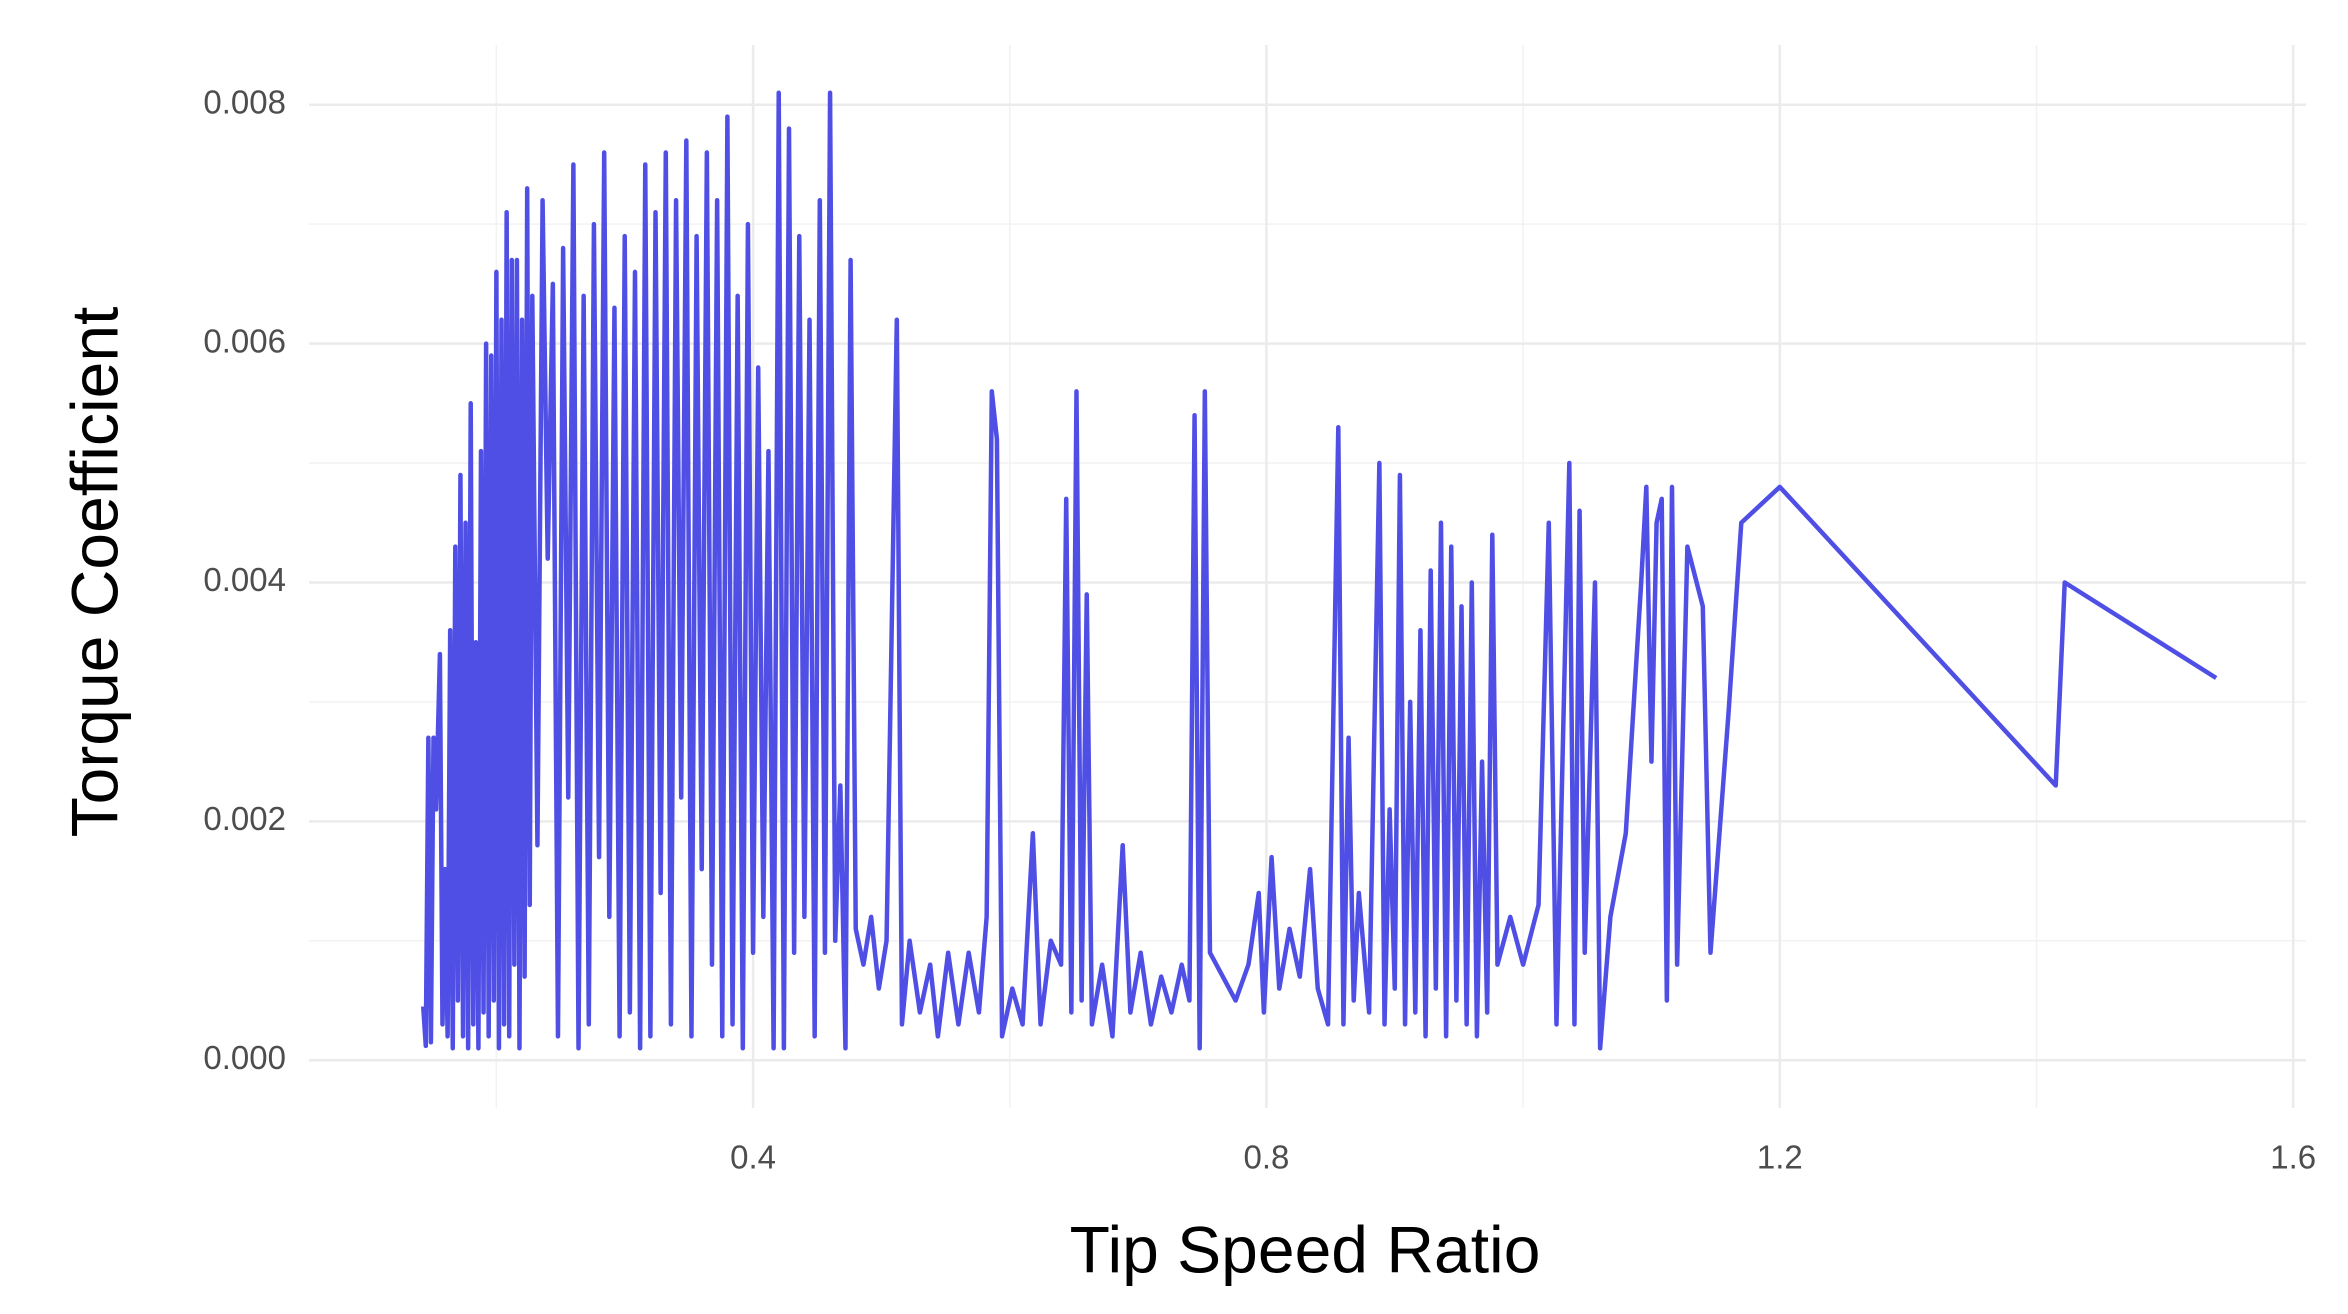 This screenshot has width=2348, height=1314. I want to click on y-tick-label: 0.002, so click(244, 818).